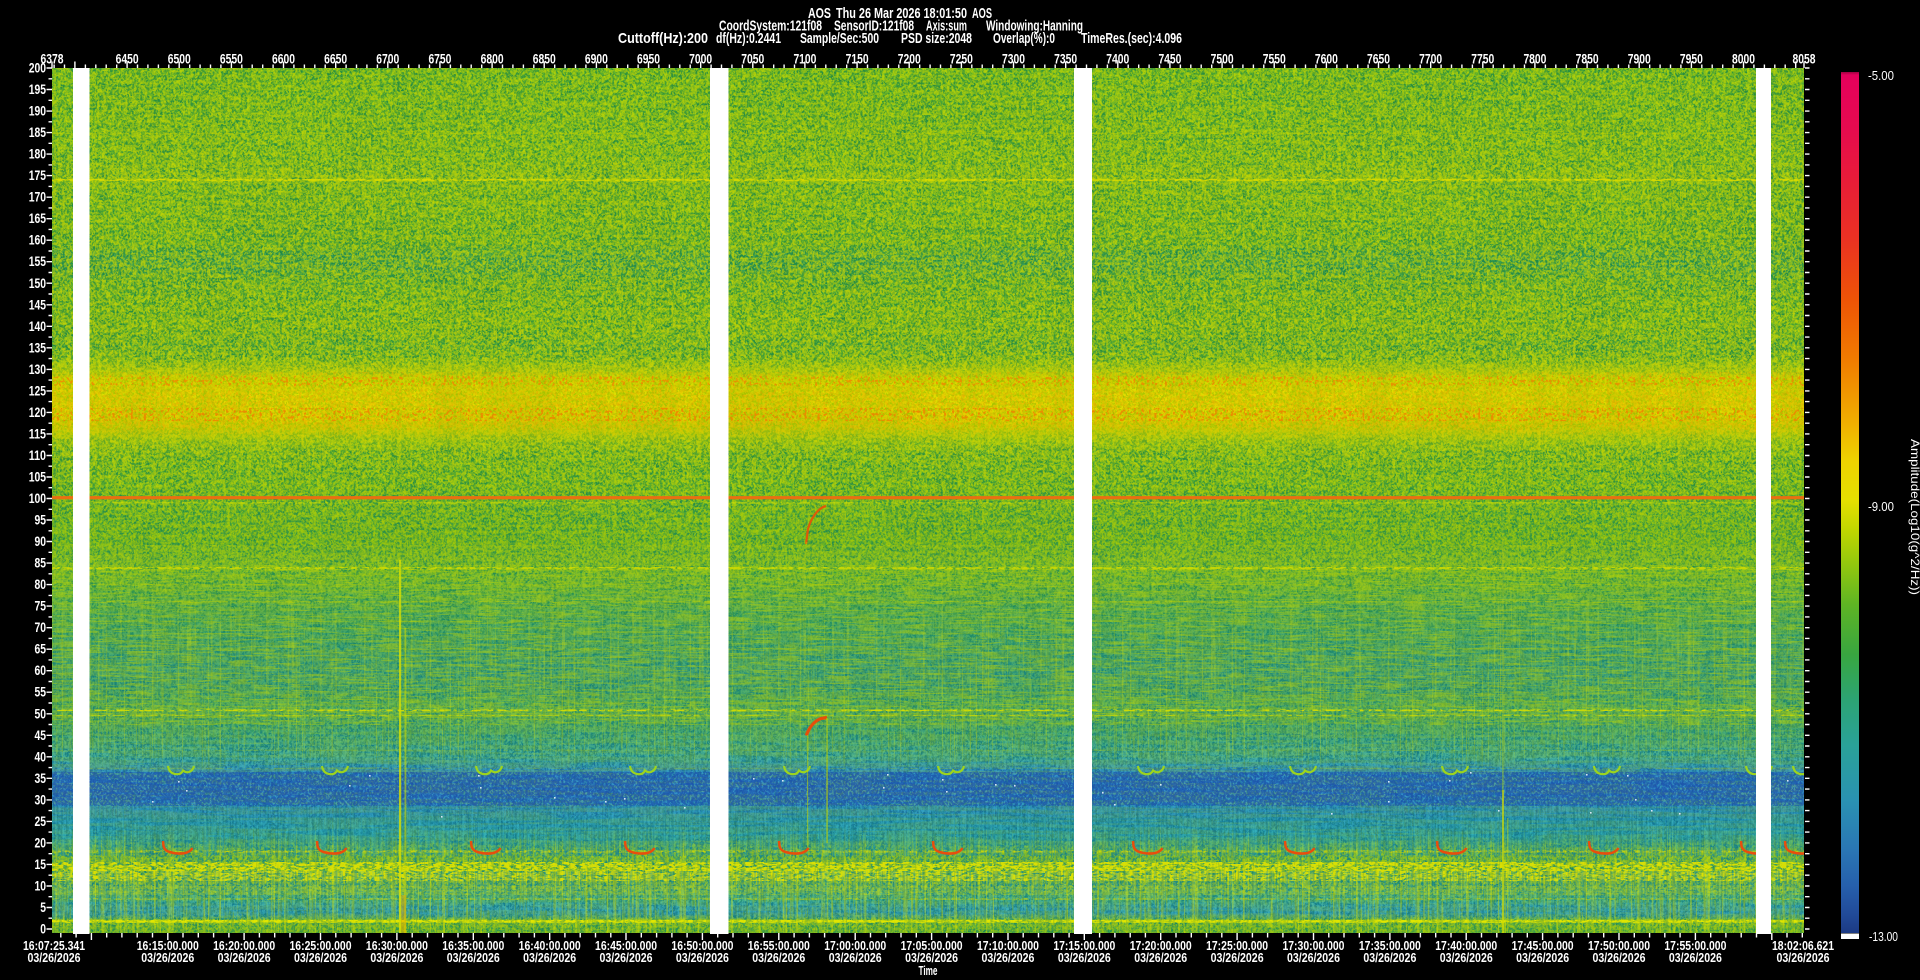 The width and height of the screenshot is (1920, 980). Describe the element at coordinates (40, 799) in the screenshot. I see `svg-text: 30` at that location.